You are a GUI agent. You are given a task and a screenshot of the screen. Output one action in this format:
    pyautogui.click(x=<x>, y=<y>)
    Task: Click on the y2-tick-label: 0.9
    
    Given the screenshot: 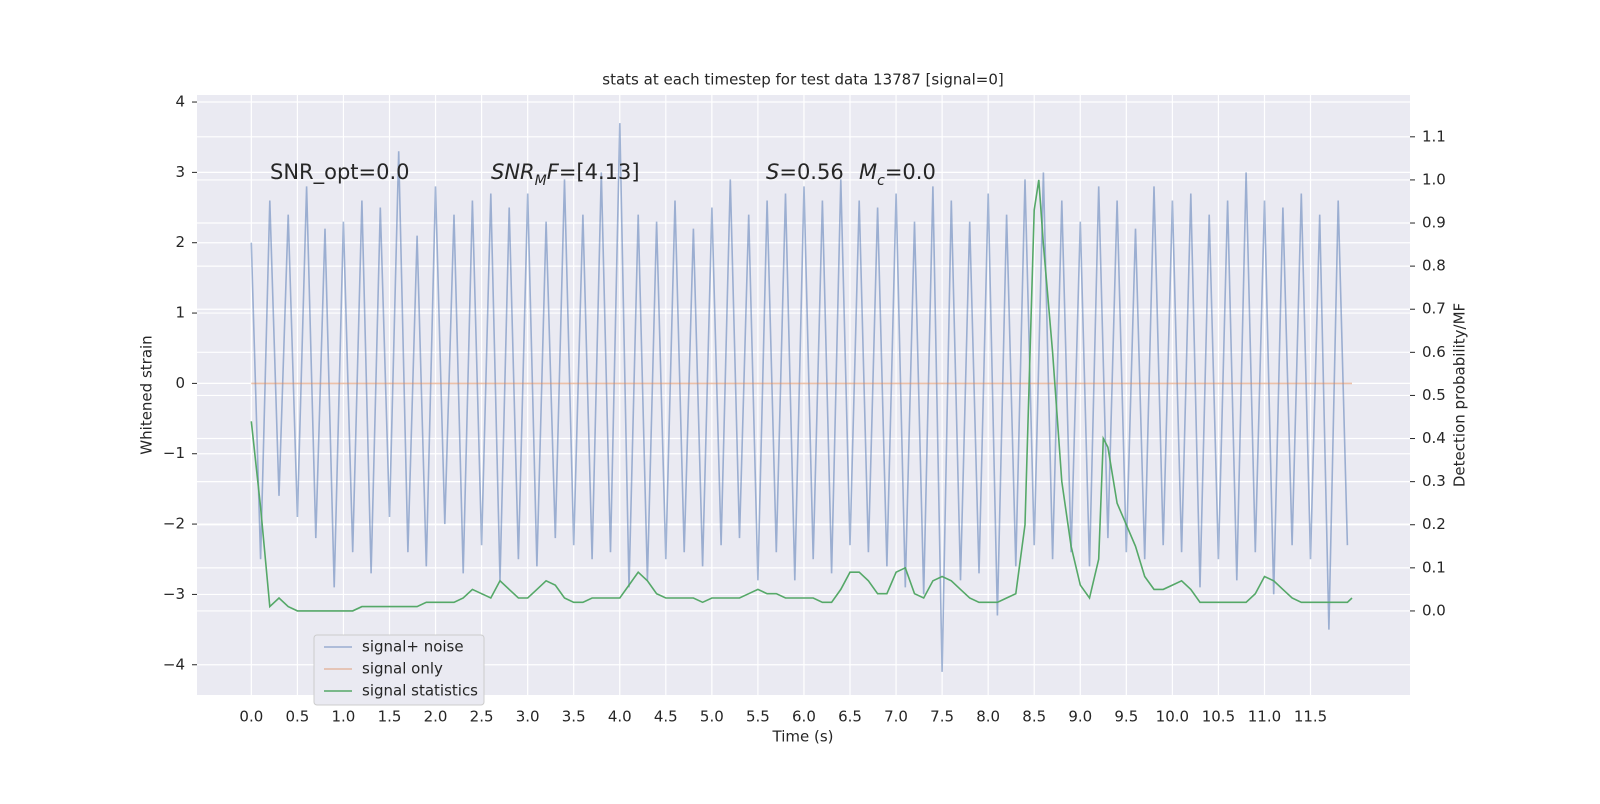 What is the action you would take?
    pyautogui.click(x=1434, y=223)
    